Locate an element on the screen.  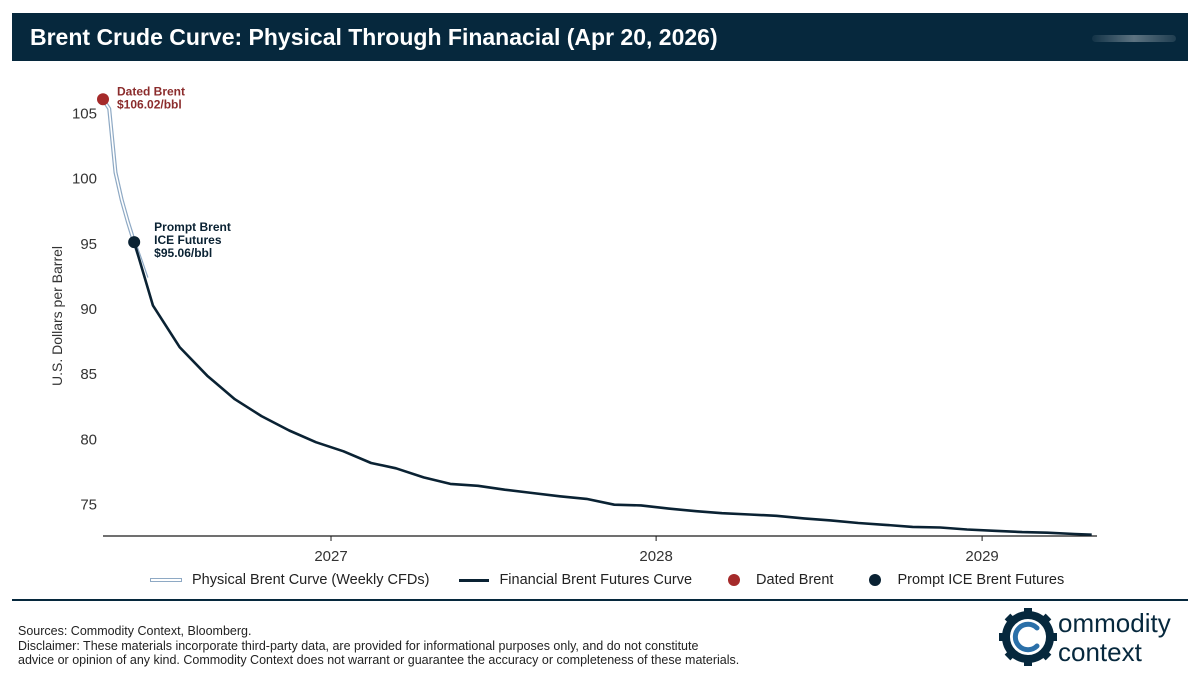
y-tick-label: 80 is located at coordinates (88, 439).